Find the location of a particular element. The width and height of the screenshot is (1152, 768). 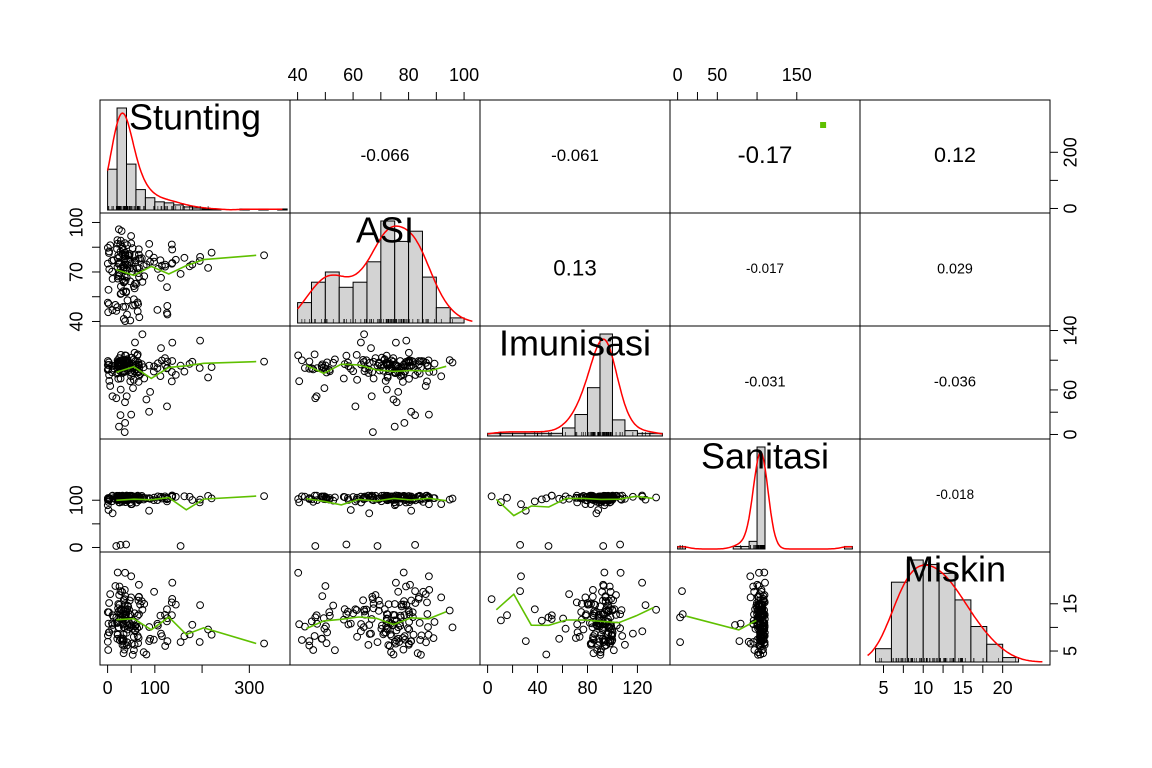

tick-label-bottom-miskin: 20 is located at coordinates (1003, 688).